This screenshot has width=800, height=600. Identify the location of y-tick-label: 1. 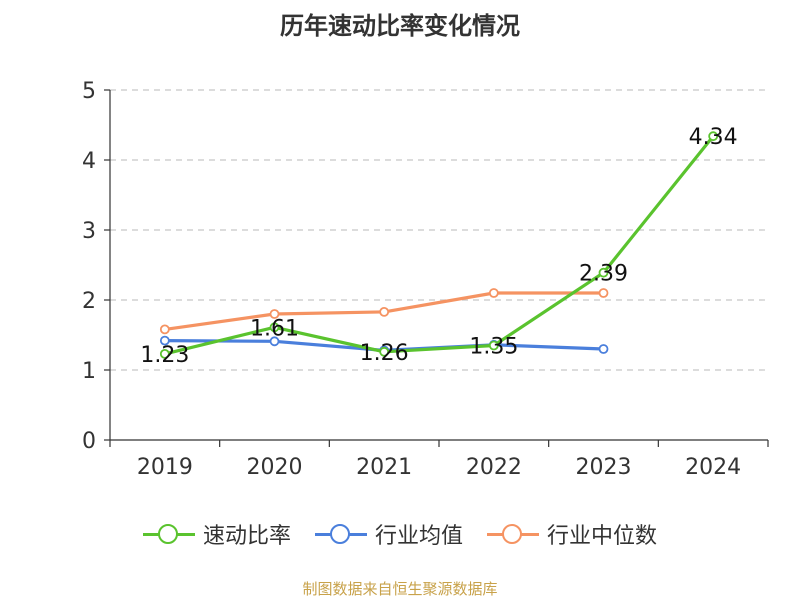
(89, 371).